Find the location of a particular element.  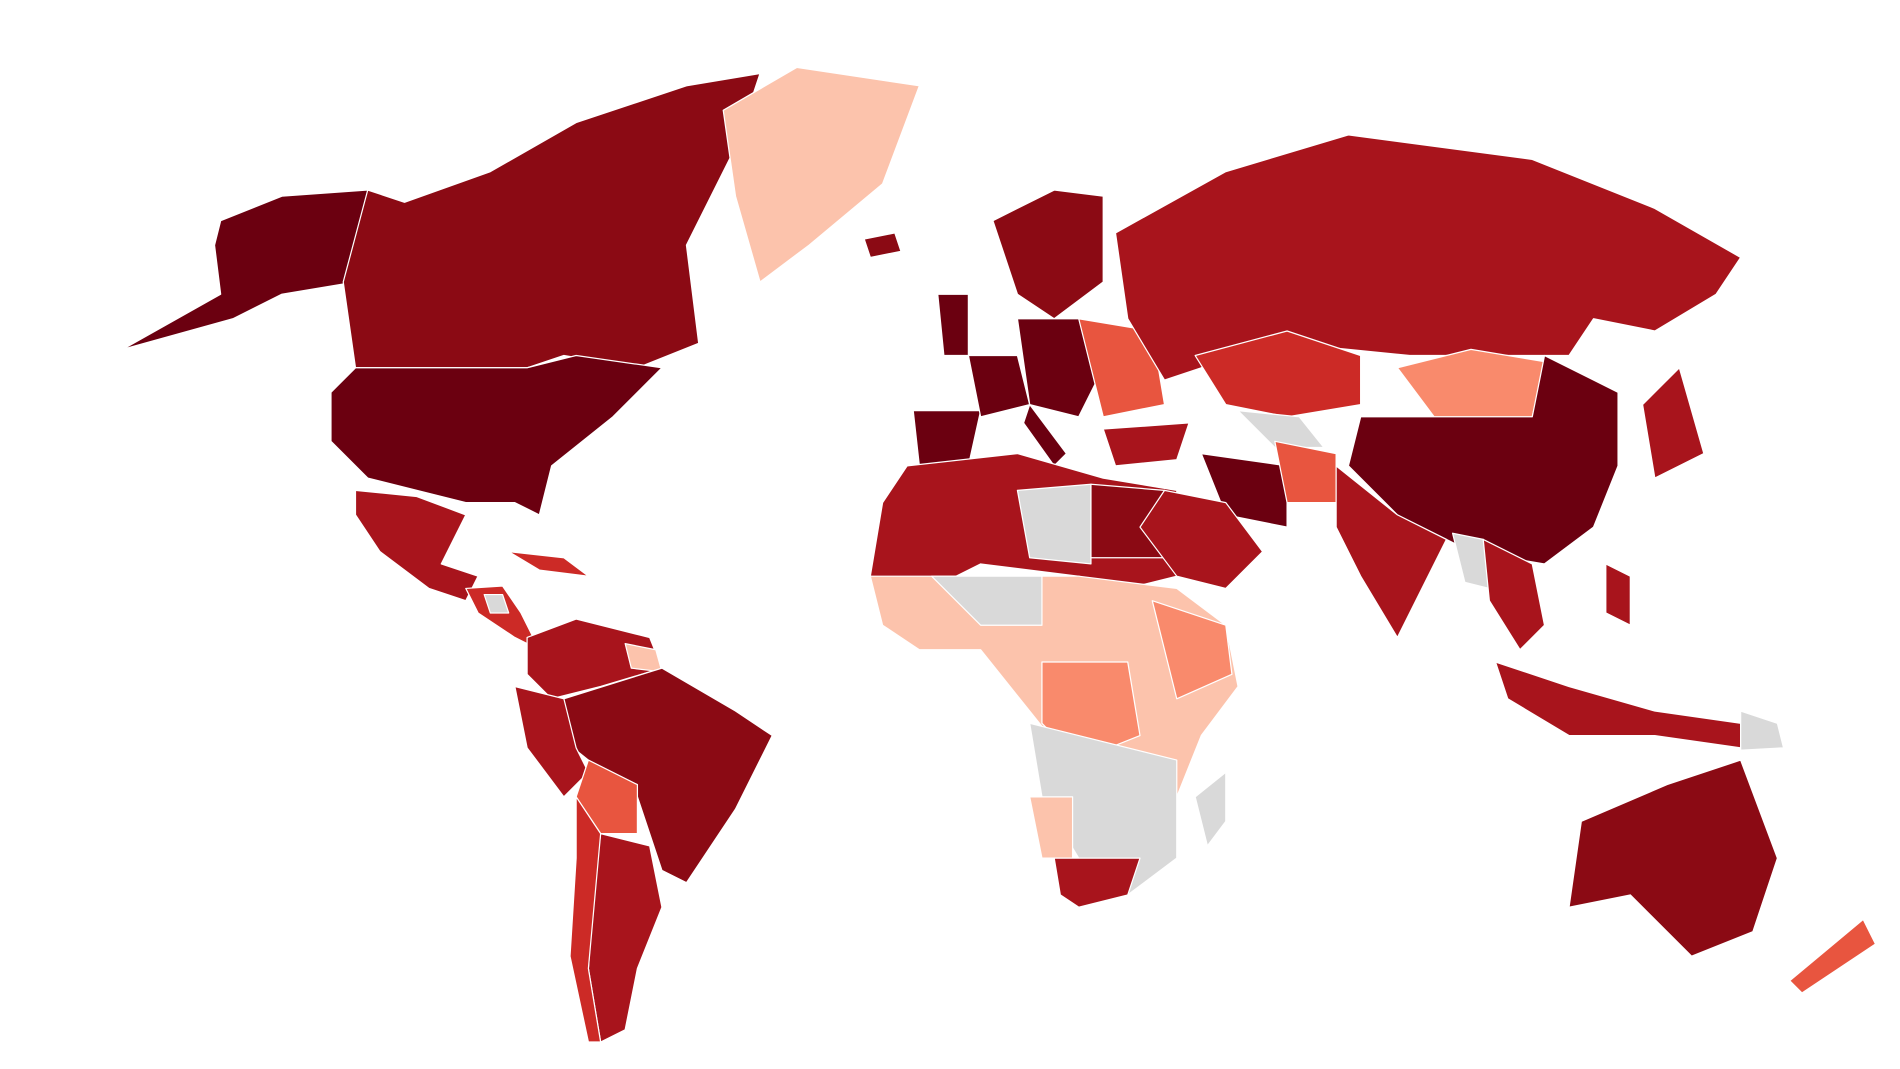

alaska is located at coordinates (263, 269).